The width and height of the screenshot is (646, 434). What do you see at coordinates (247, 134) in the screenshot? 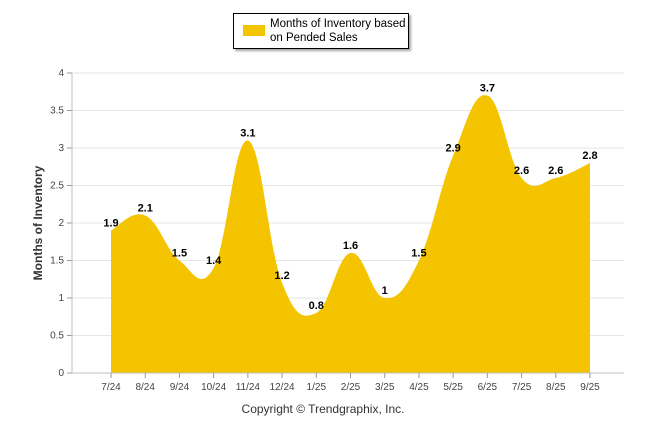
I see `data-label: 3.1` at bounding box center [247, 134].